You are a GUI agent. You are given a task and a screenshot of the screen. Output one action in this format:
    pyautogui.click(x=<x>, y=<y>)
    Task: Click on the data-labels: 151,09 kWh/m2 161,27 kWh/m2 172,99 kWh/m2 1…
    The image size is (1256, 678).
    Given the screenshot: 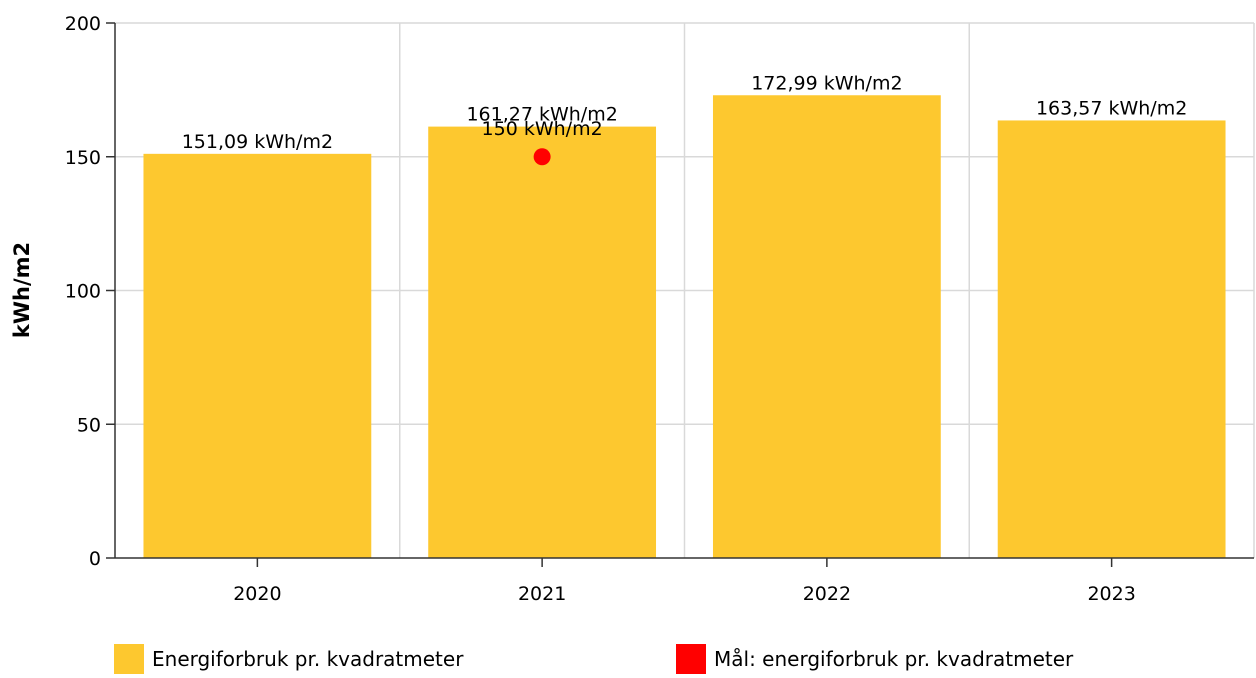 What is the action you would take?
    pyautogui.click(x=685, y=112)
    